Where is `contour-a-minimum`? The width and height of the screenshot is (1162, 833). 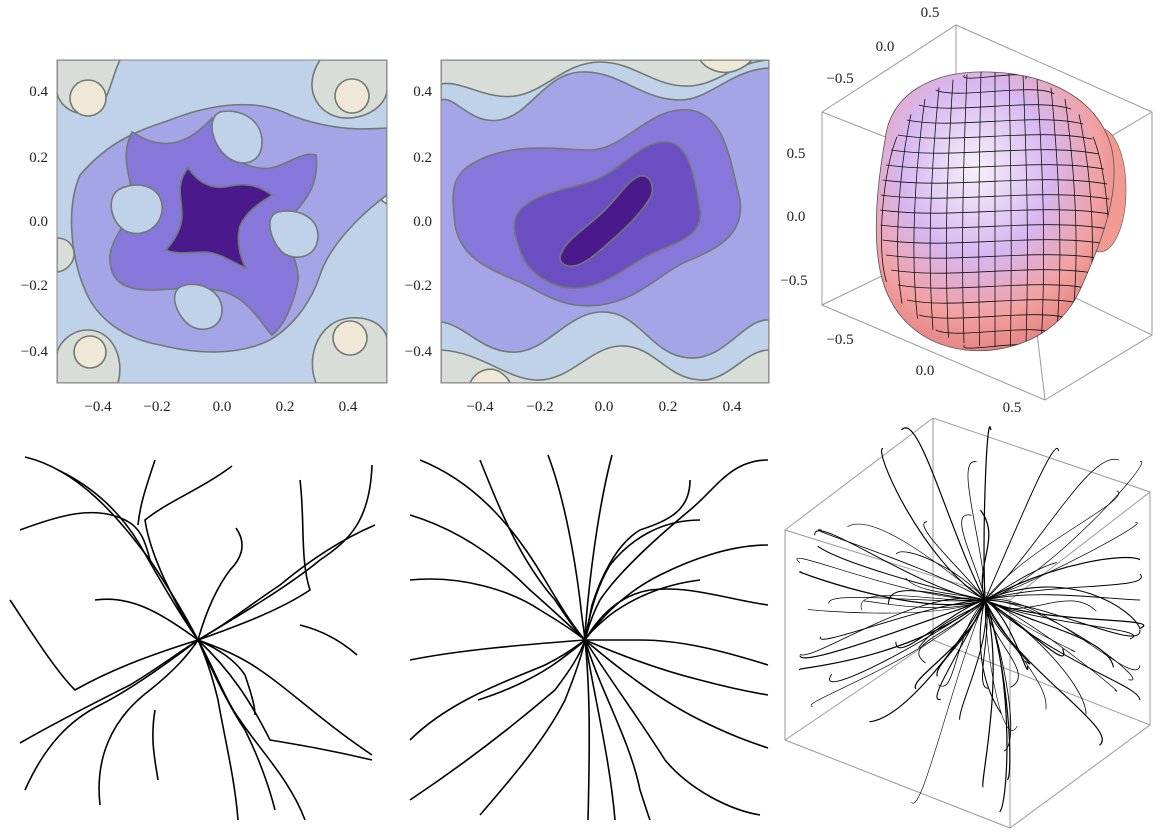 contour-a-minimum is located at coordinates (219, 218).